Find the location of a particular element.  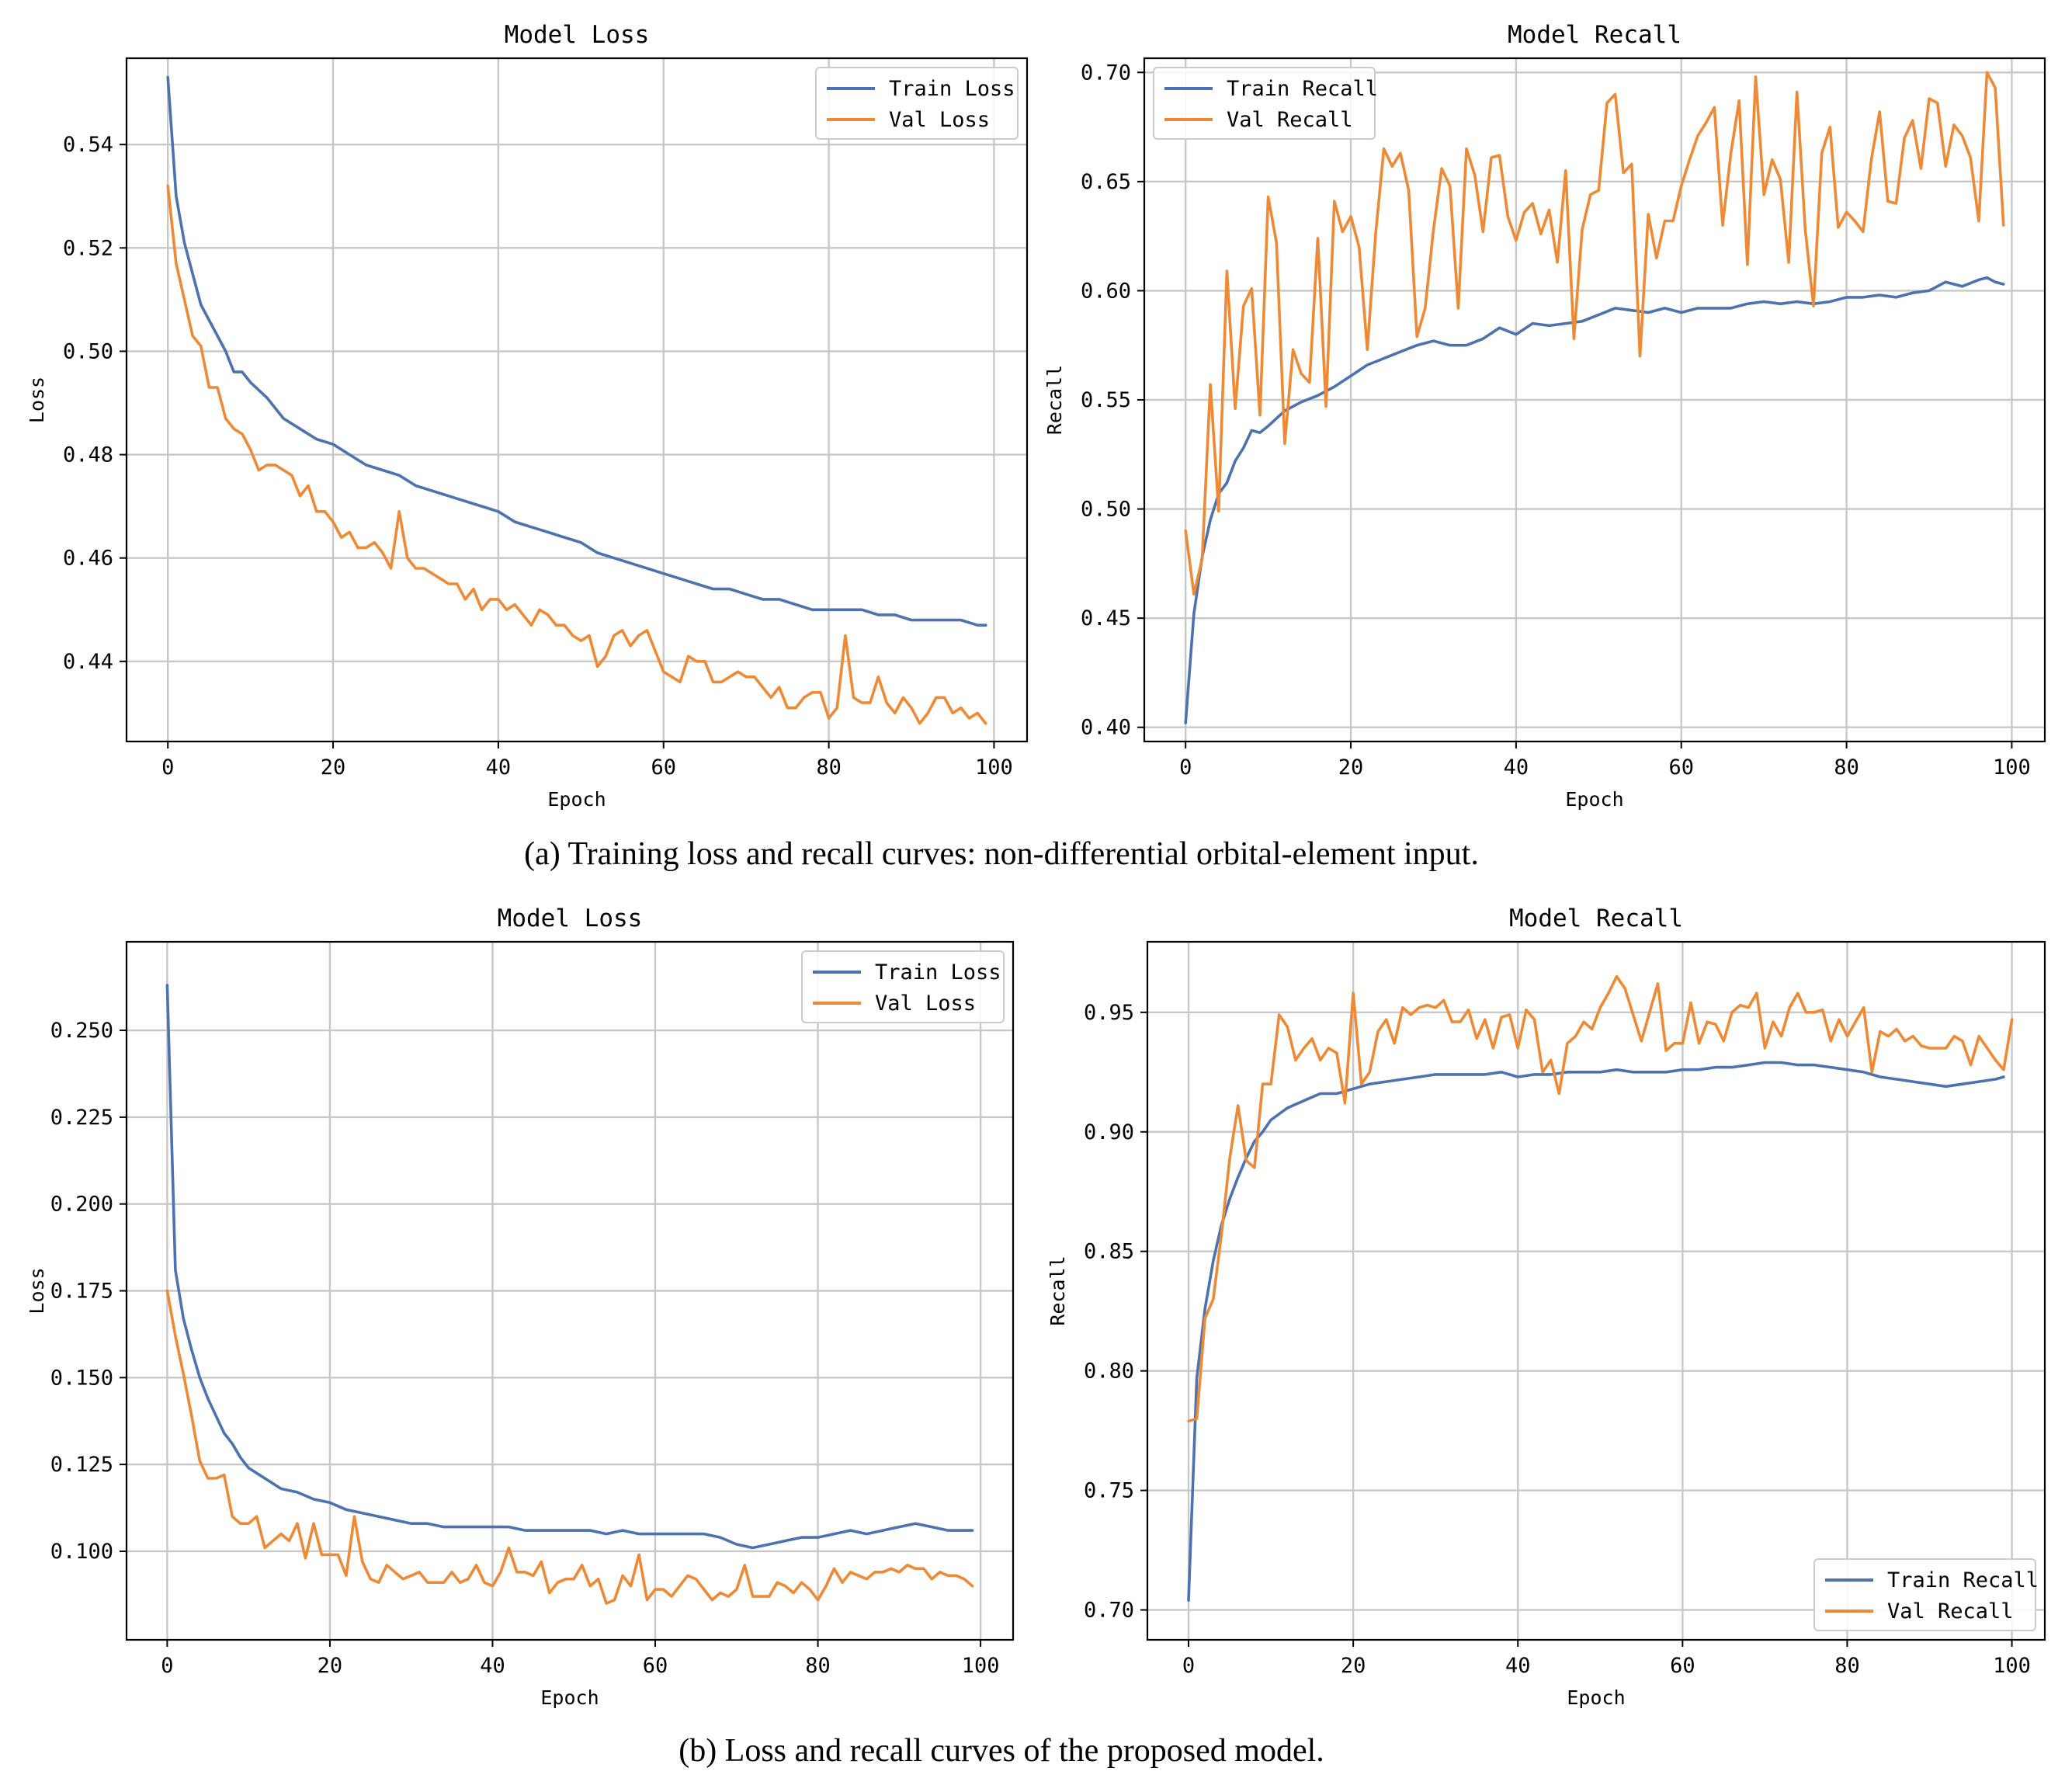

y-tick-label: 0.45 is located at coordinates (1106, 618).